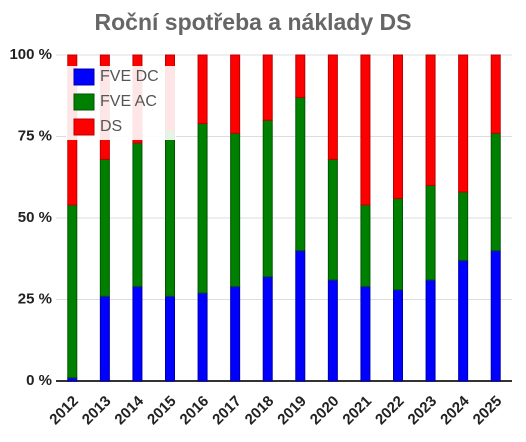  Describe the element at coordinates (35, 217) in the screenshot. I see `y-tick-label: 50 %` at that location.